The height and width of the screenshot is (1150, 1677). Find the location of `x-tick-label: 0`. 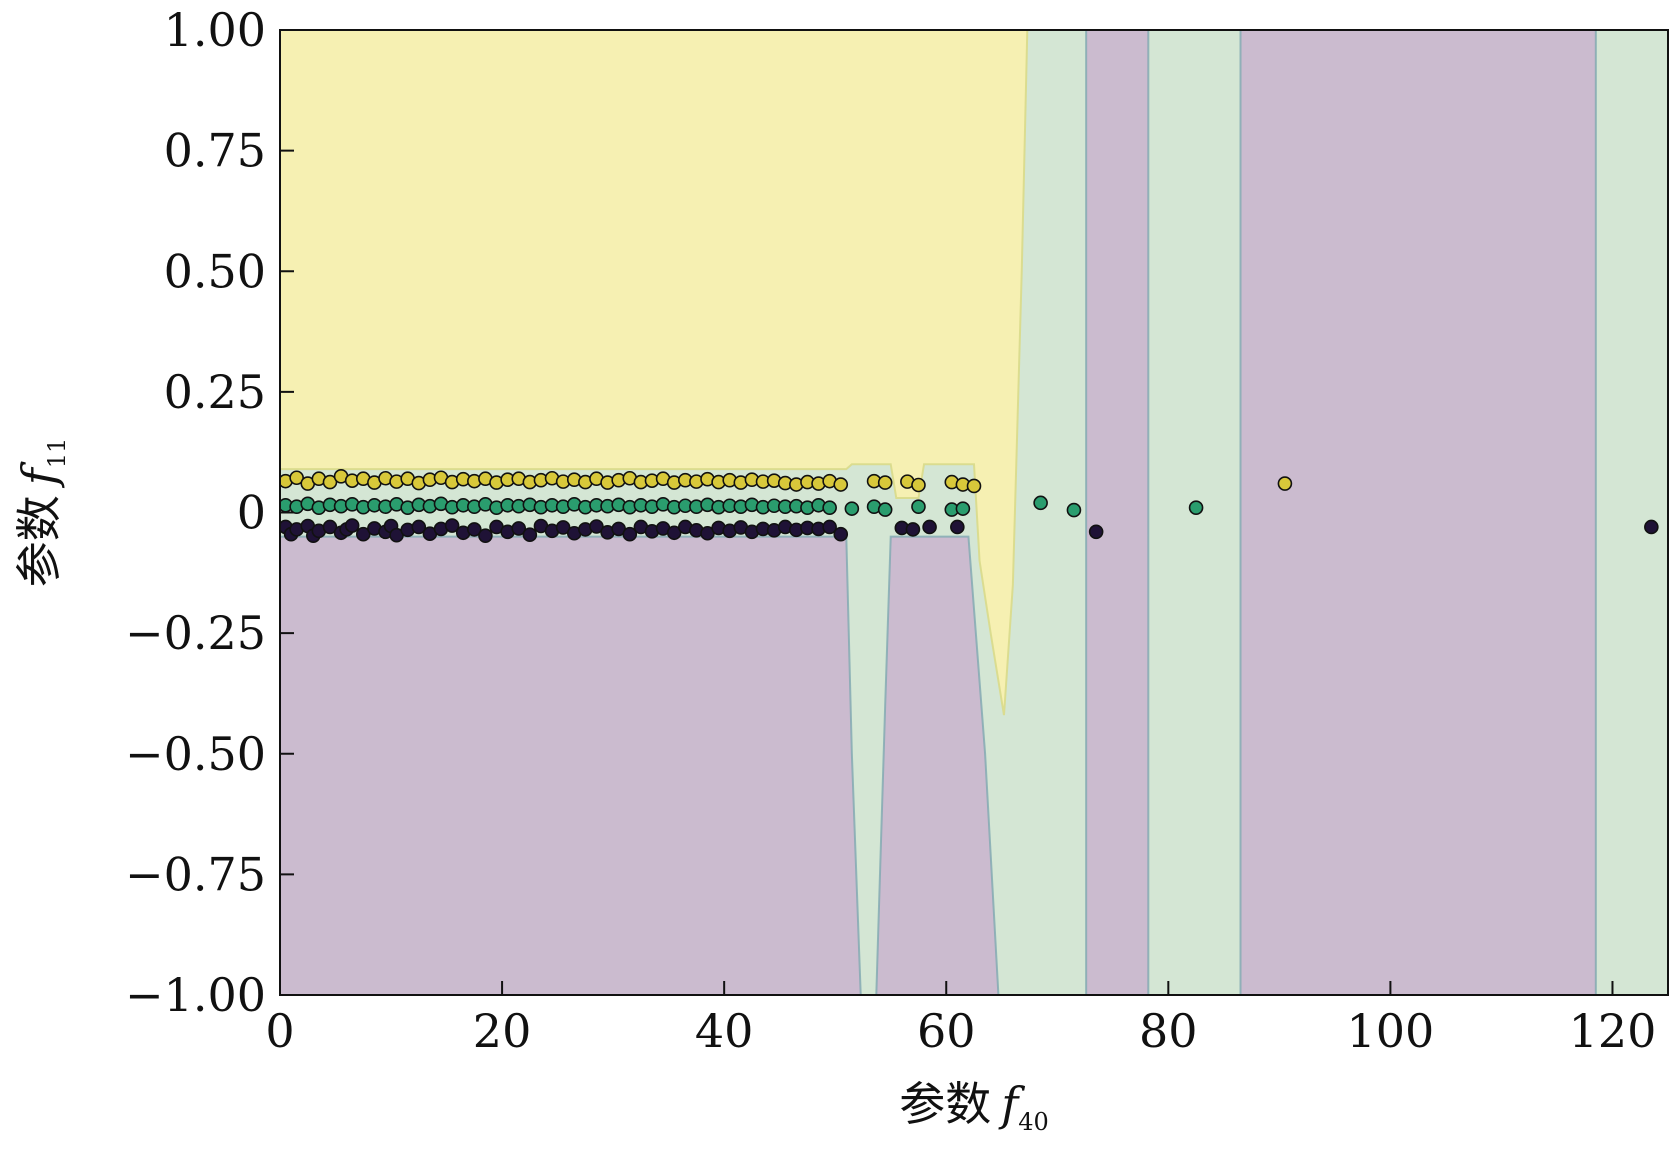

x-tick-label: 0 is located at coordinates (279, 1031).